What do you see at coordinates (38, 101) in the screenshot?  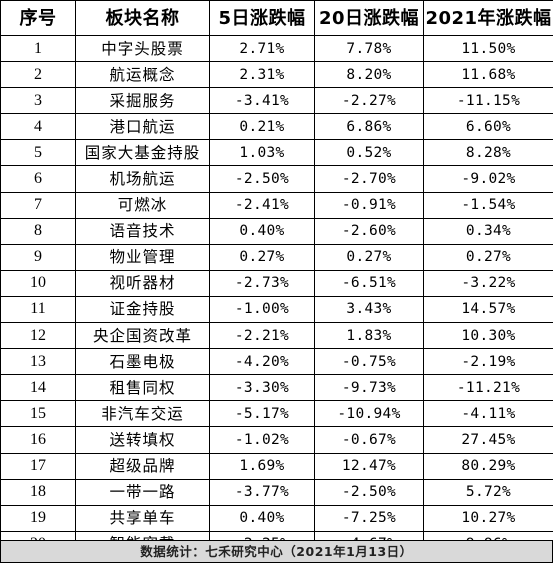 I see `cell-index: 3` at bounding box center [38, 101].